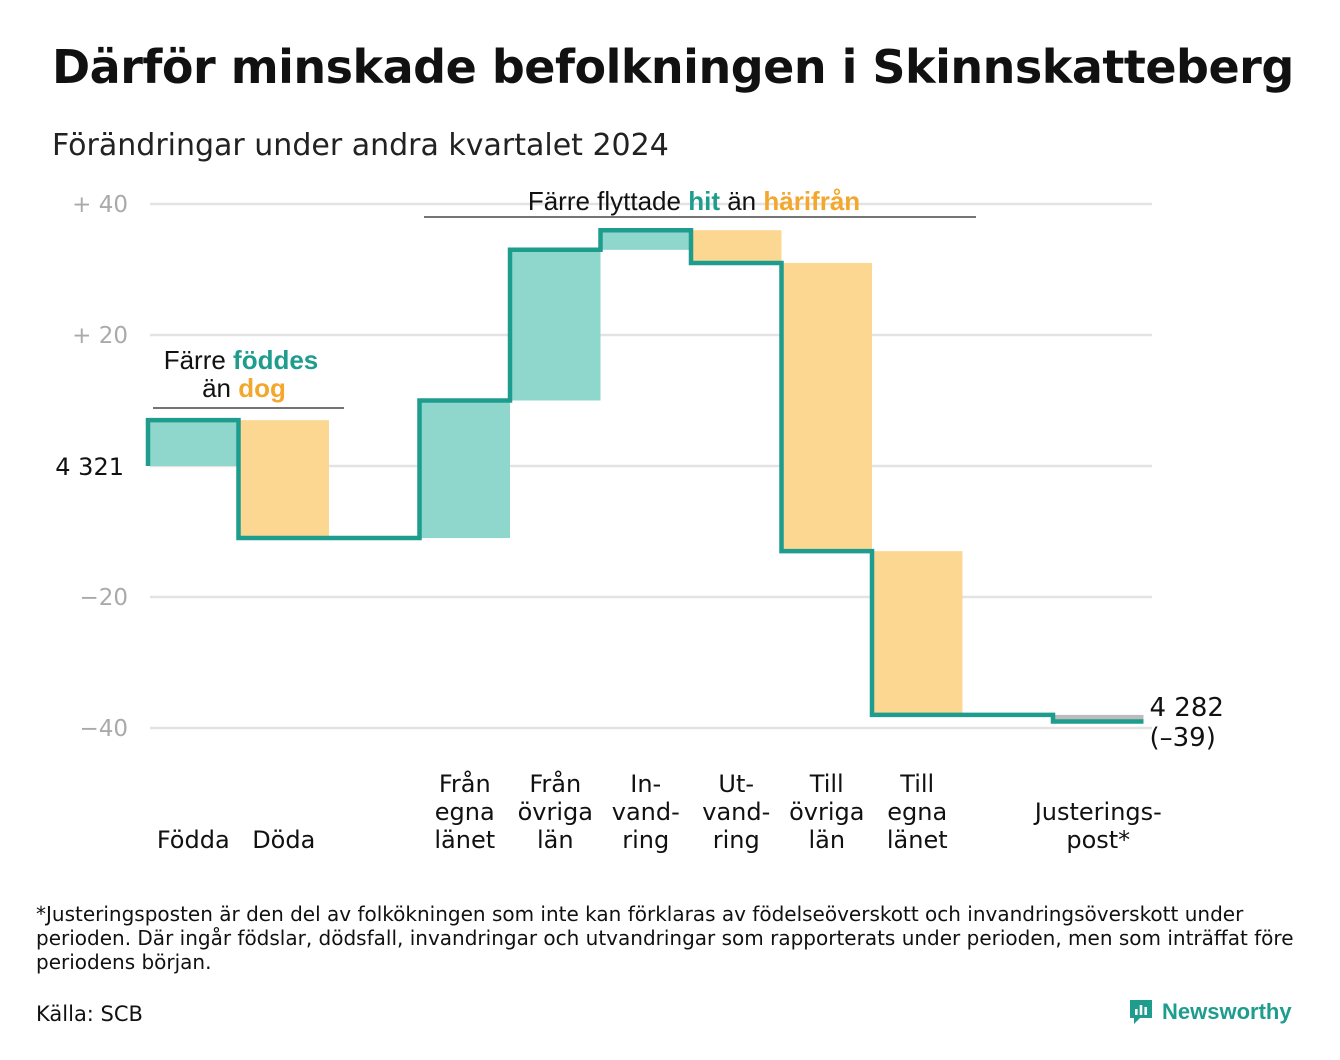 This screenshot has height=1060, width=1340. I want to click on start-value-label: 4 321, so click(89, 467).